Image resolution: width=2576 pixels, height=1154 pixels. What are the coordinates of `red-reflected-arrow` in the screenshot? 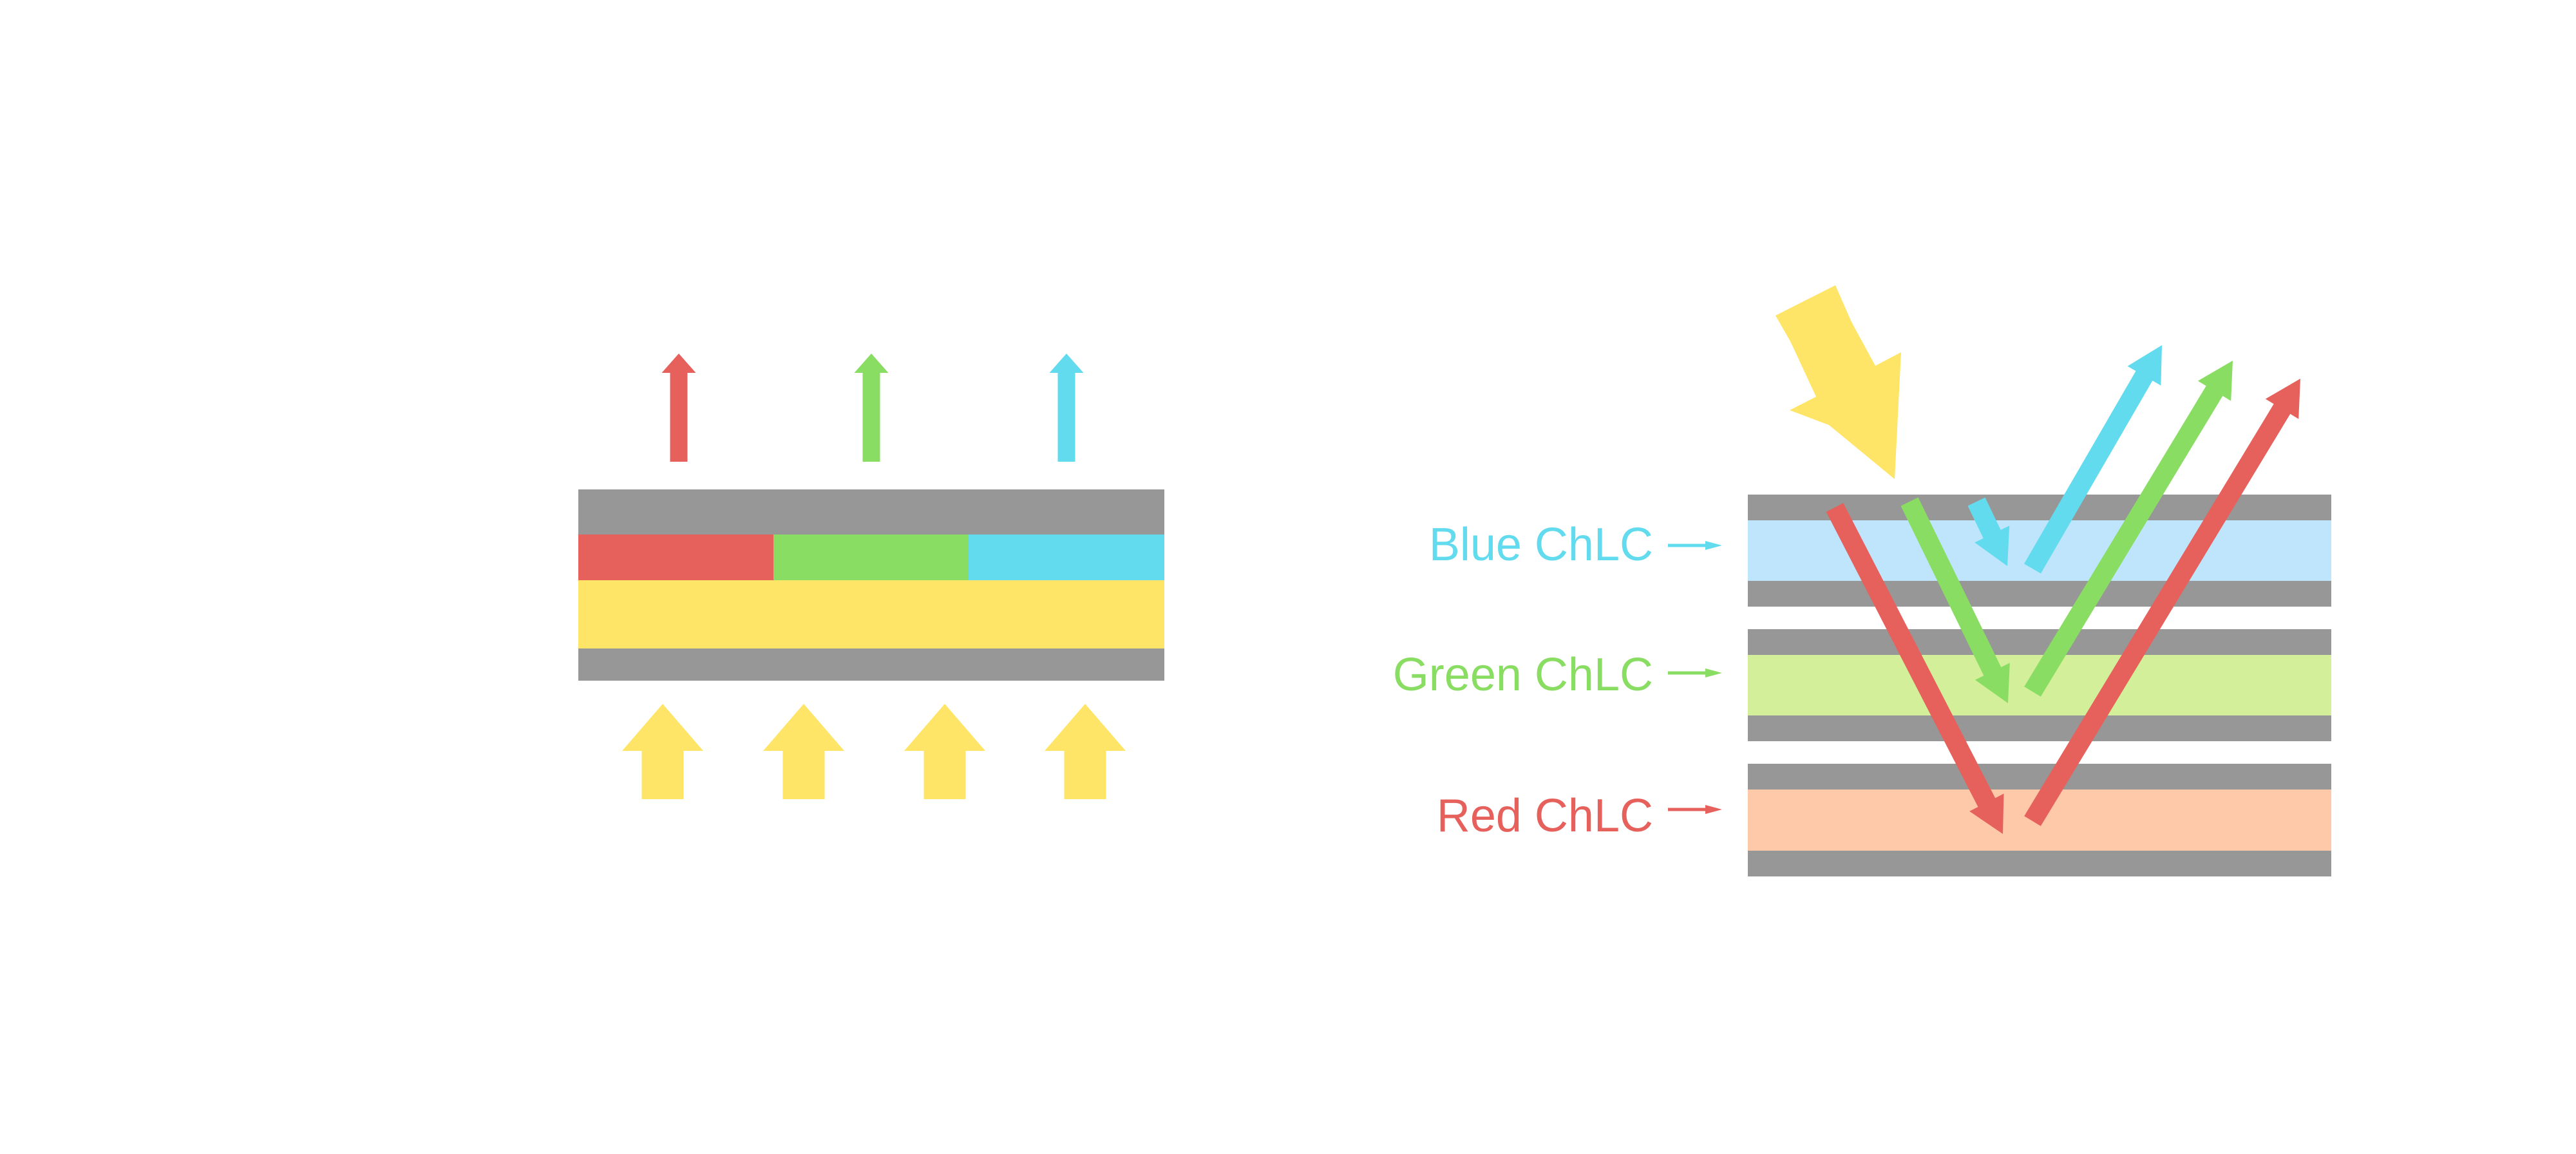 It's located at (2162, 602).